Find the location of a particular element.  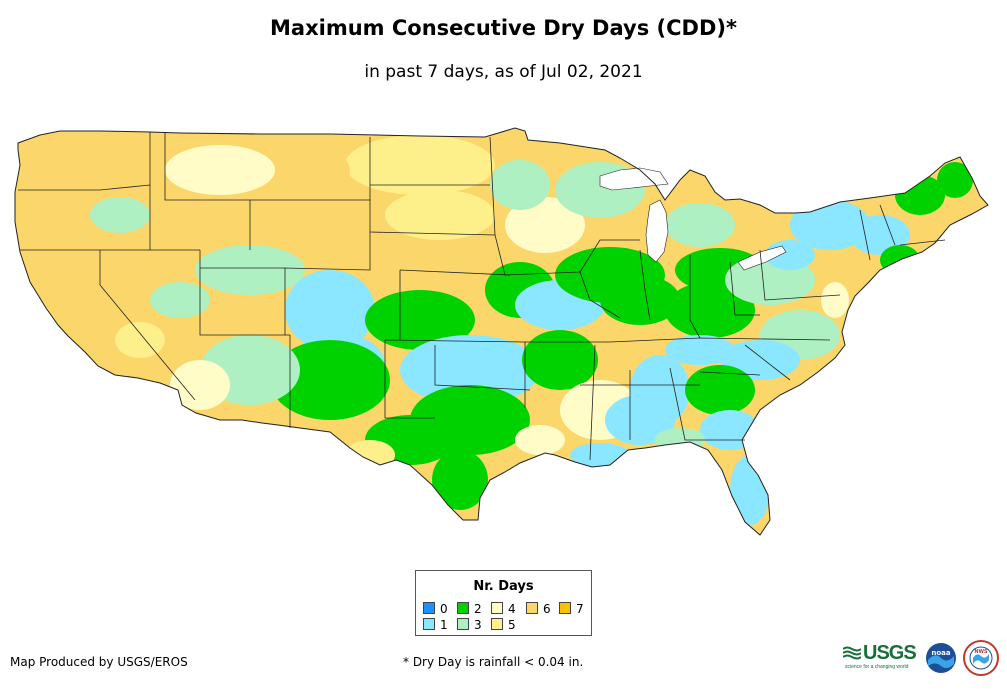

legend: Nr. Days 0 1 2 3 4 5 6 7 is located at coordinates (503, 603).